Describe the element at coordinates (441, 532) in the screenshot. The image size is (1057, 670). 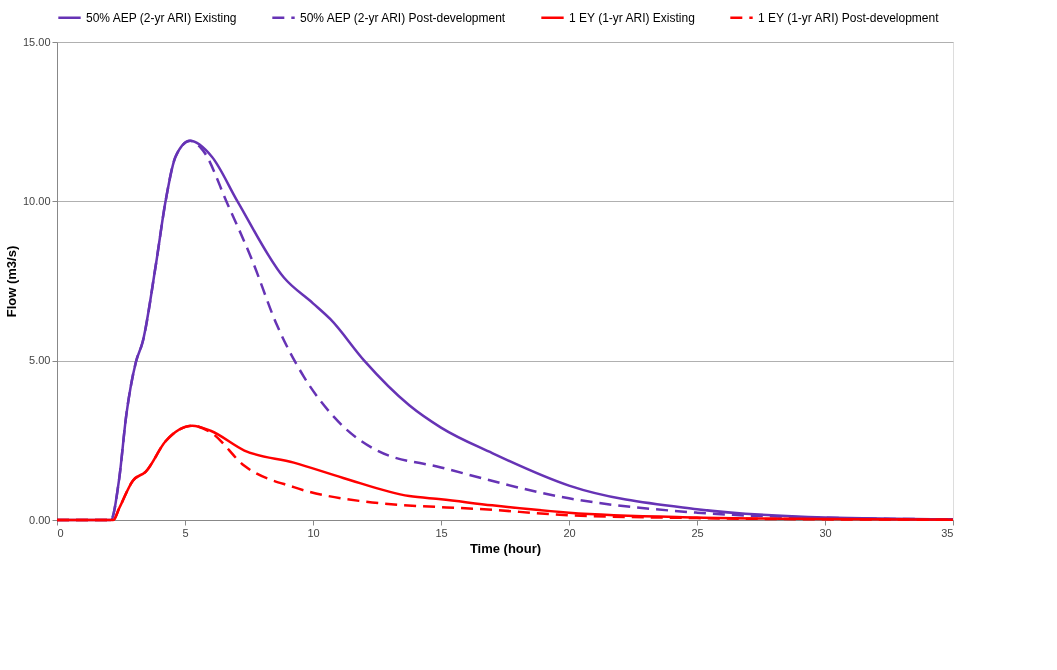
I see `x-tick-label: 15` at that location.